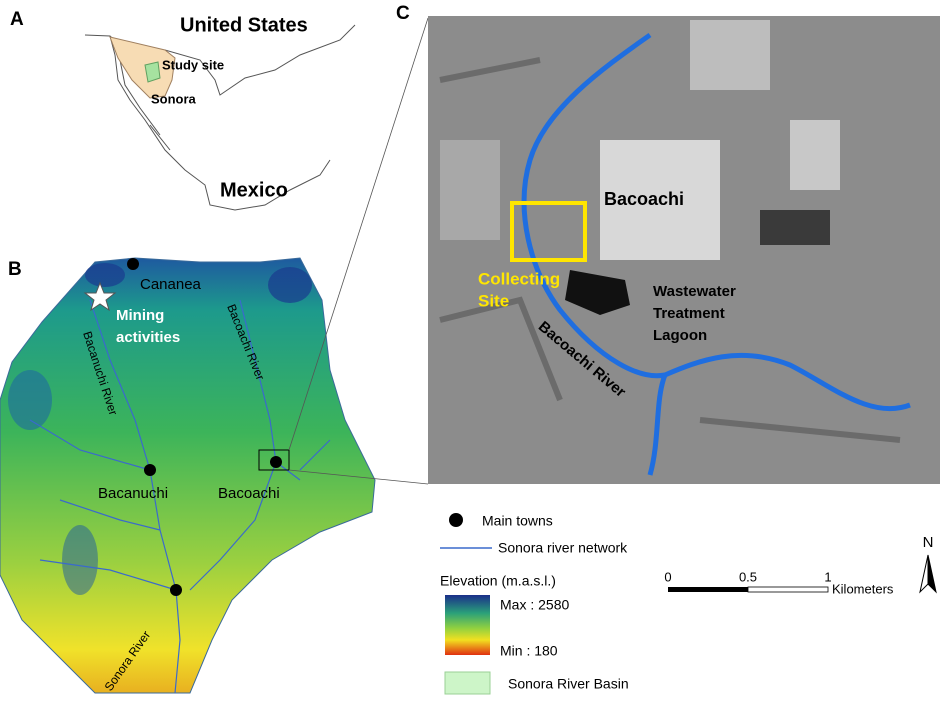 This screenshot has width=941, height=705. I want to click on lagoon, so click(597, 292).